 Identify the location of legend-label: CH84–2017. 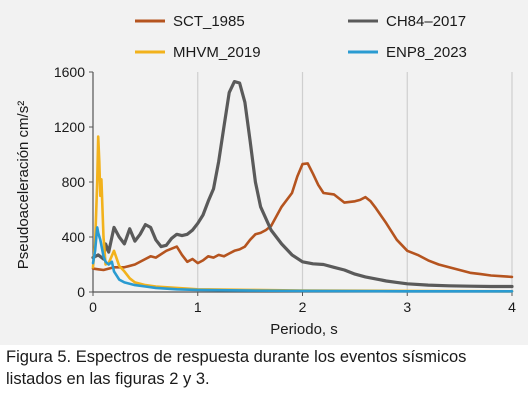
(426, 21).